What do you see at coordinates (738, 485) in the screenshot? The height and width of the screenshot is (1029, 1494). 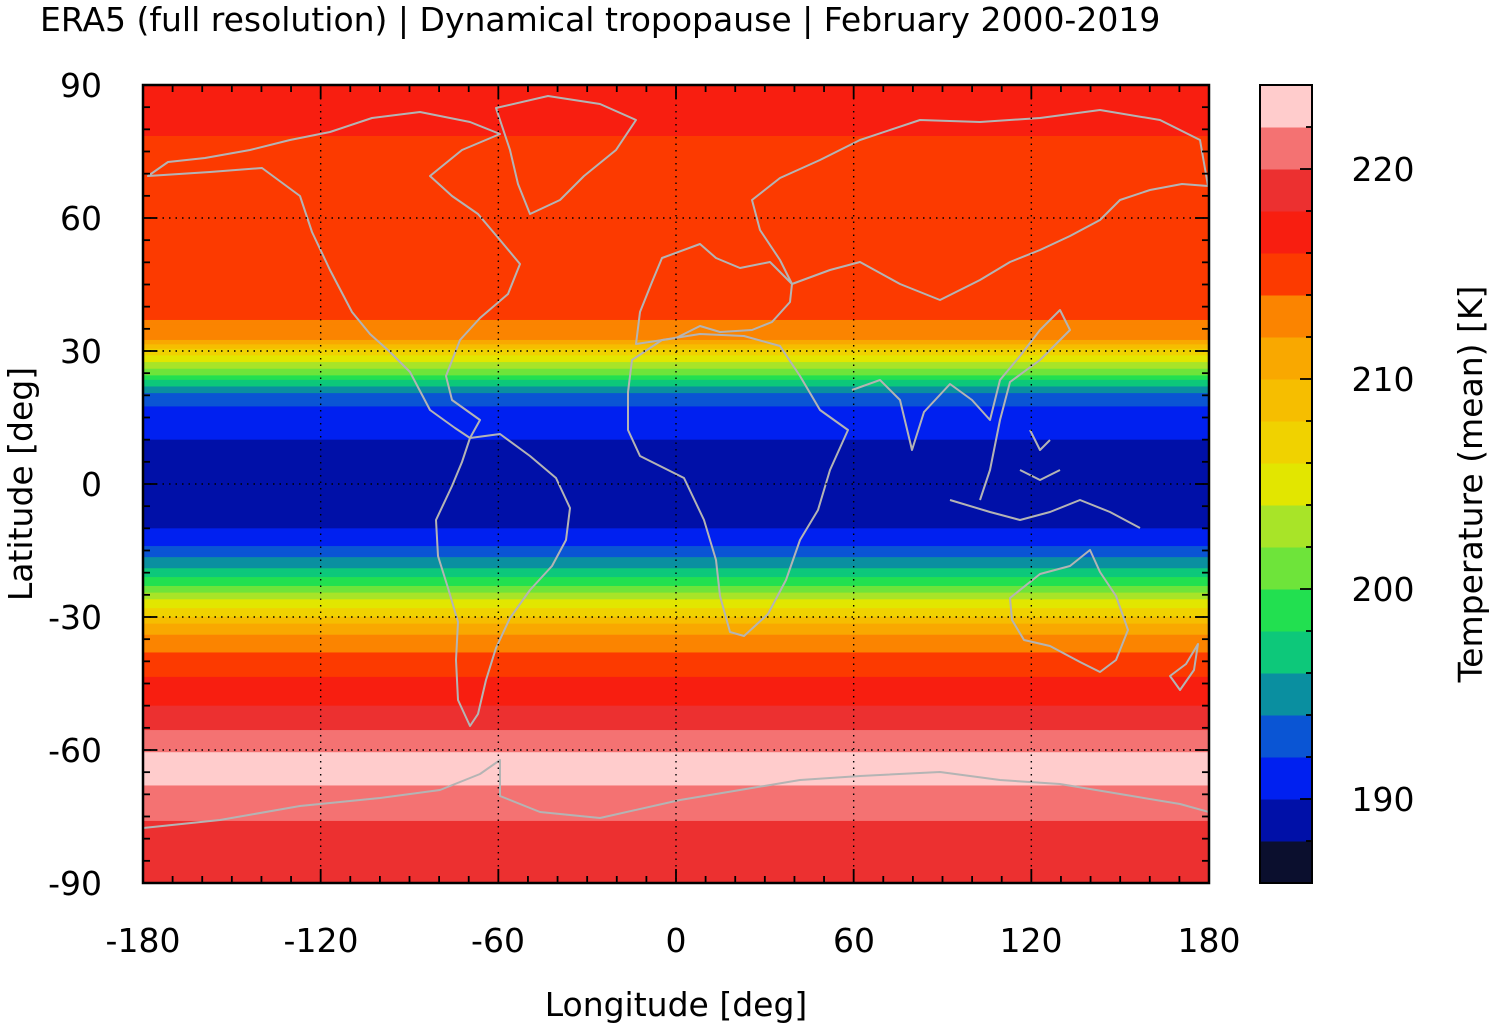 I see `coastline-africa` at bounding box center [738, 485].